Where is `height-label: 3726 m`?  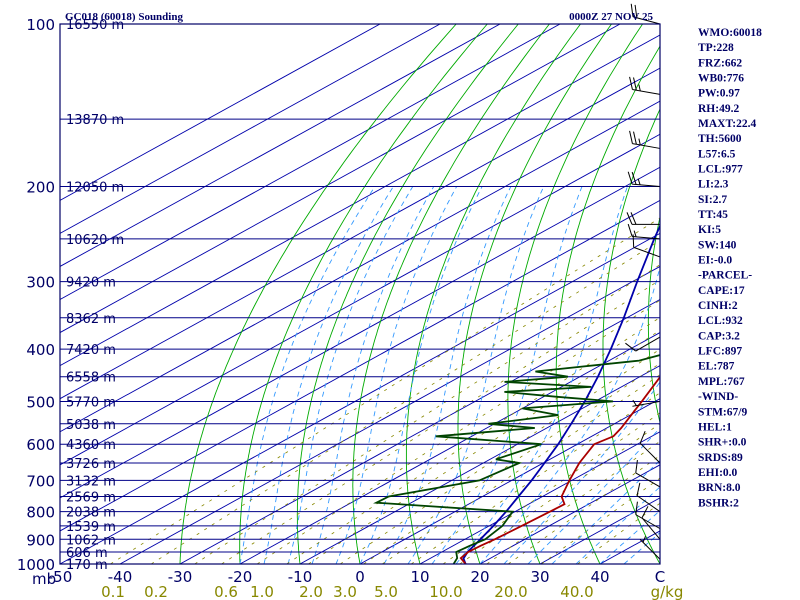
height-label: 3726 m is located at coordinates (91, 464).